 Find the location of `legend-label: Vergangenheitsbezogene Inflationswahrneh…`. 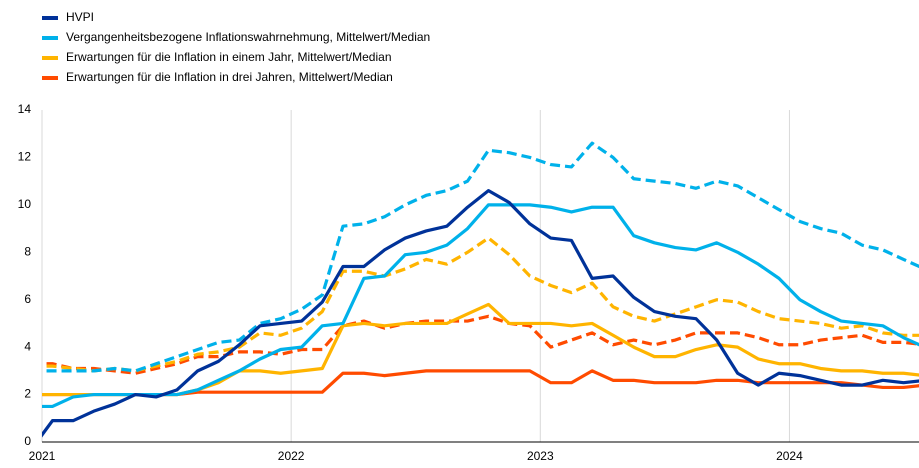

legend-label: Vergangenheitsbezogene Inflationswahrneh… is located at coordinates (248, 37).